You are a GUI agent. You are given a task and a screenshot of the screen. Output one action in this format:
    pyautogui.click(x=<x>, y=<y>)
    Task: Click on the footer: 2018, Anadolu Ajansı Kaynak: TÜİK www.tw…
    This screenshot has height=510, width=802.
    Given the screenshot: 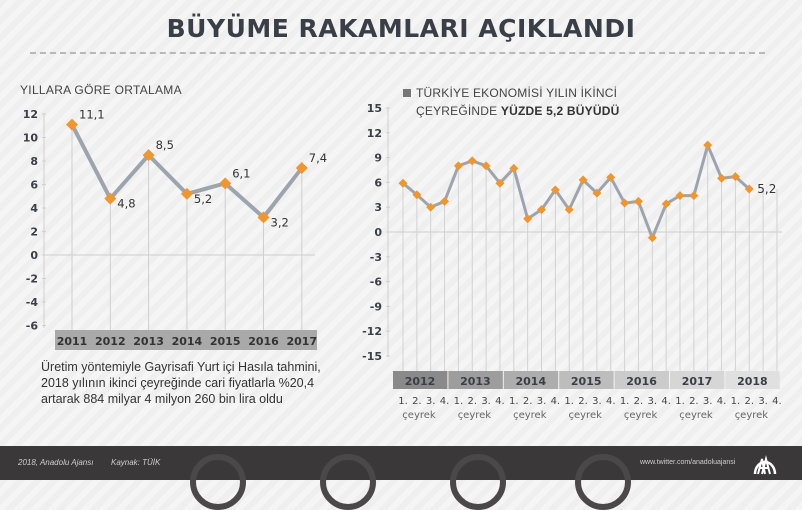 What is the action you would take?
    pyautogui.click(x=401, y=478)
    